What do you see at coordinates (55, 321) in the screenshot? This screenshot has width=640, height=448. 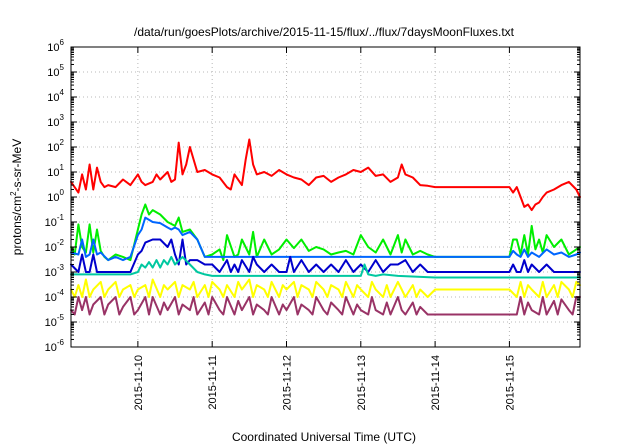 I see `y-tick-label: 10⁻⁵` at bounding box center [55, 321].